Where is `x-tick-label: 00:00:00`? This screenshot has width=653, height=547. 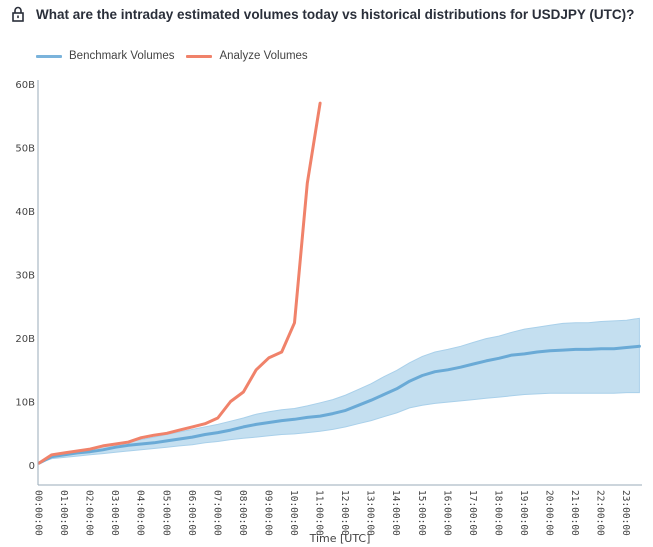 x-tick-label: 00:00:00 is located at coordinates (38, 513).